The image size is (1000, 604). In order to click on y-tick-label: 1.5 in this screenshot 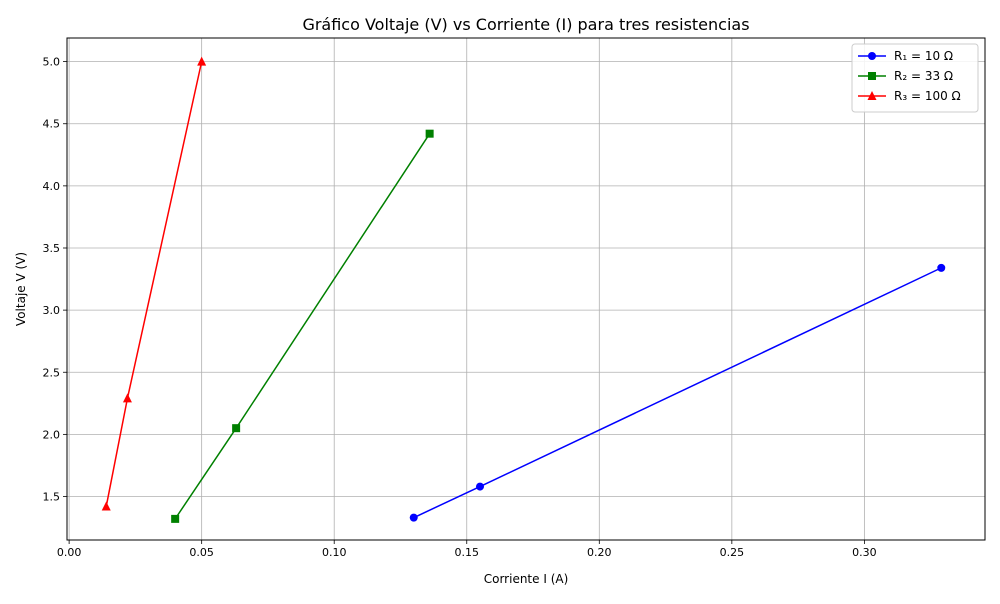, I will do `click(52, 497)`.